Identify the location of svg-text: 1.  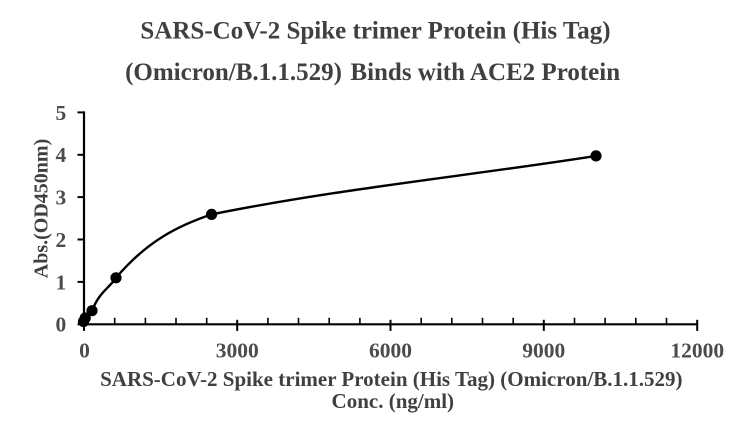
(61, 282).